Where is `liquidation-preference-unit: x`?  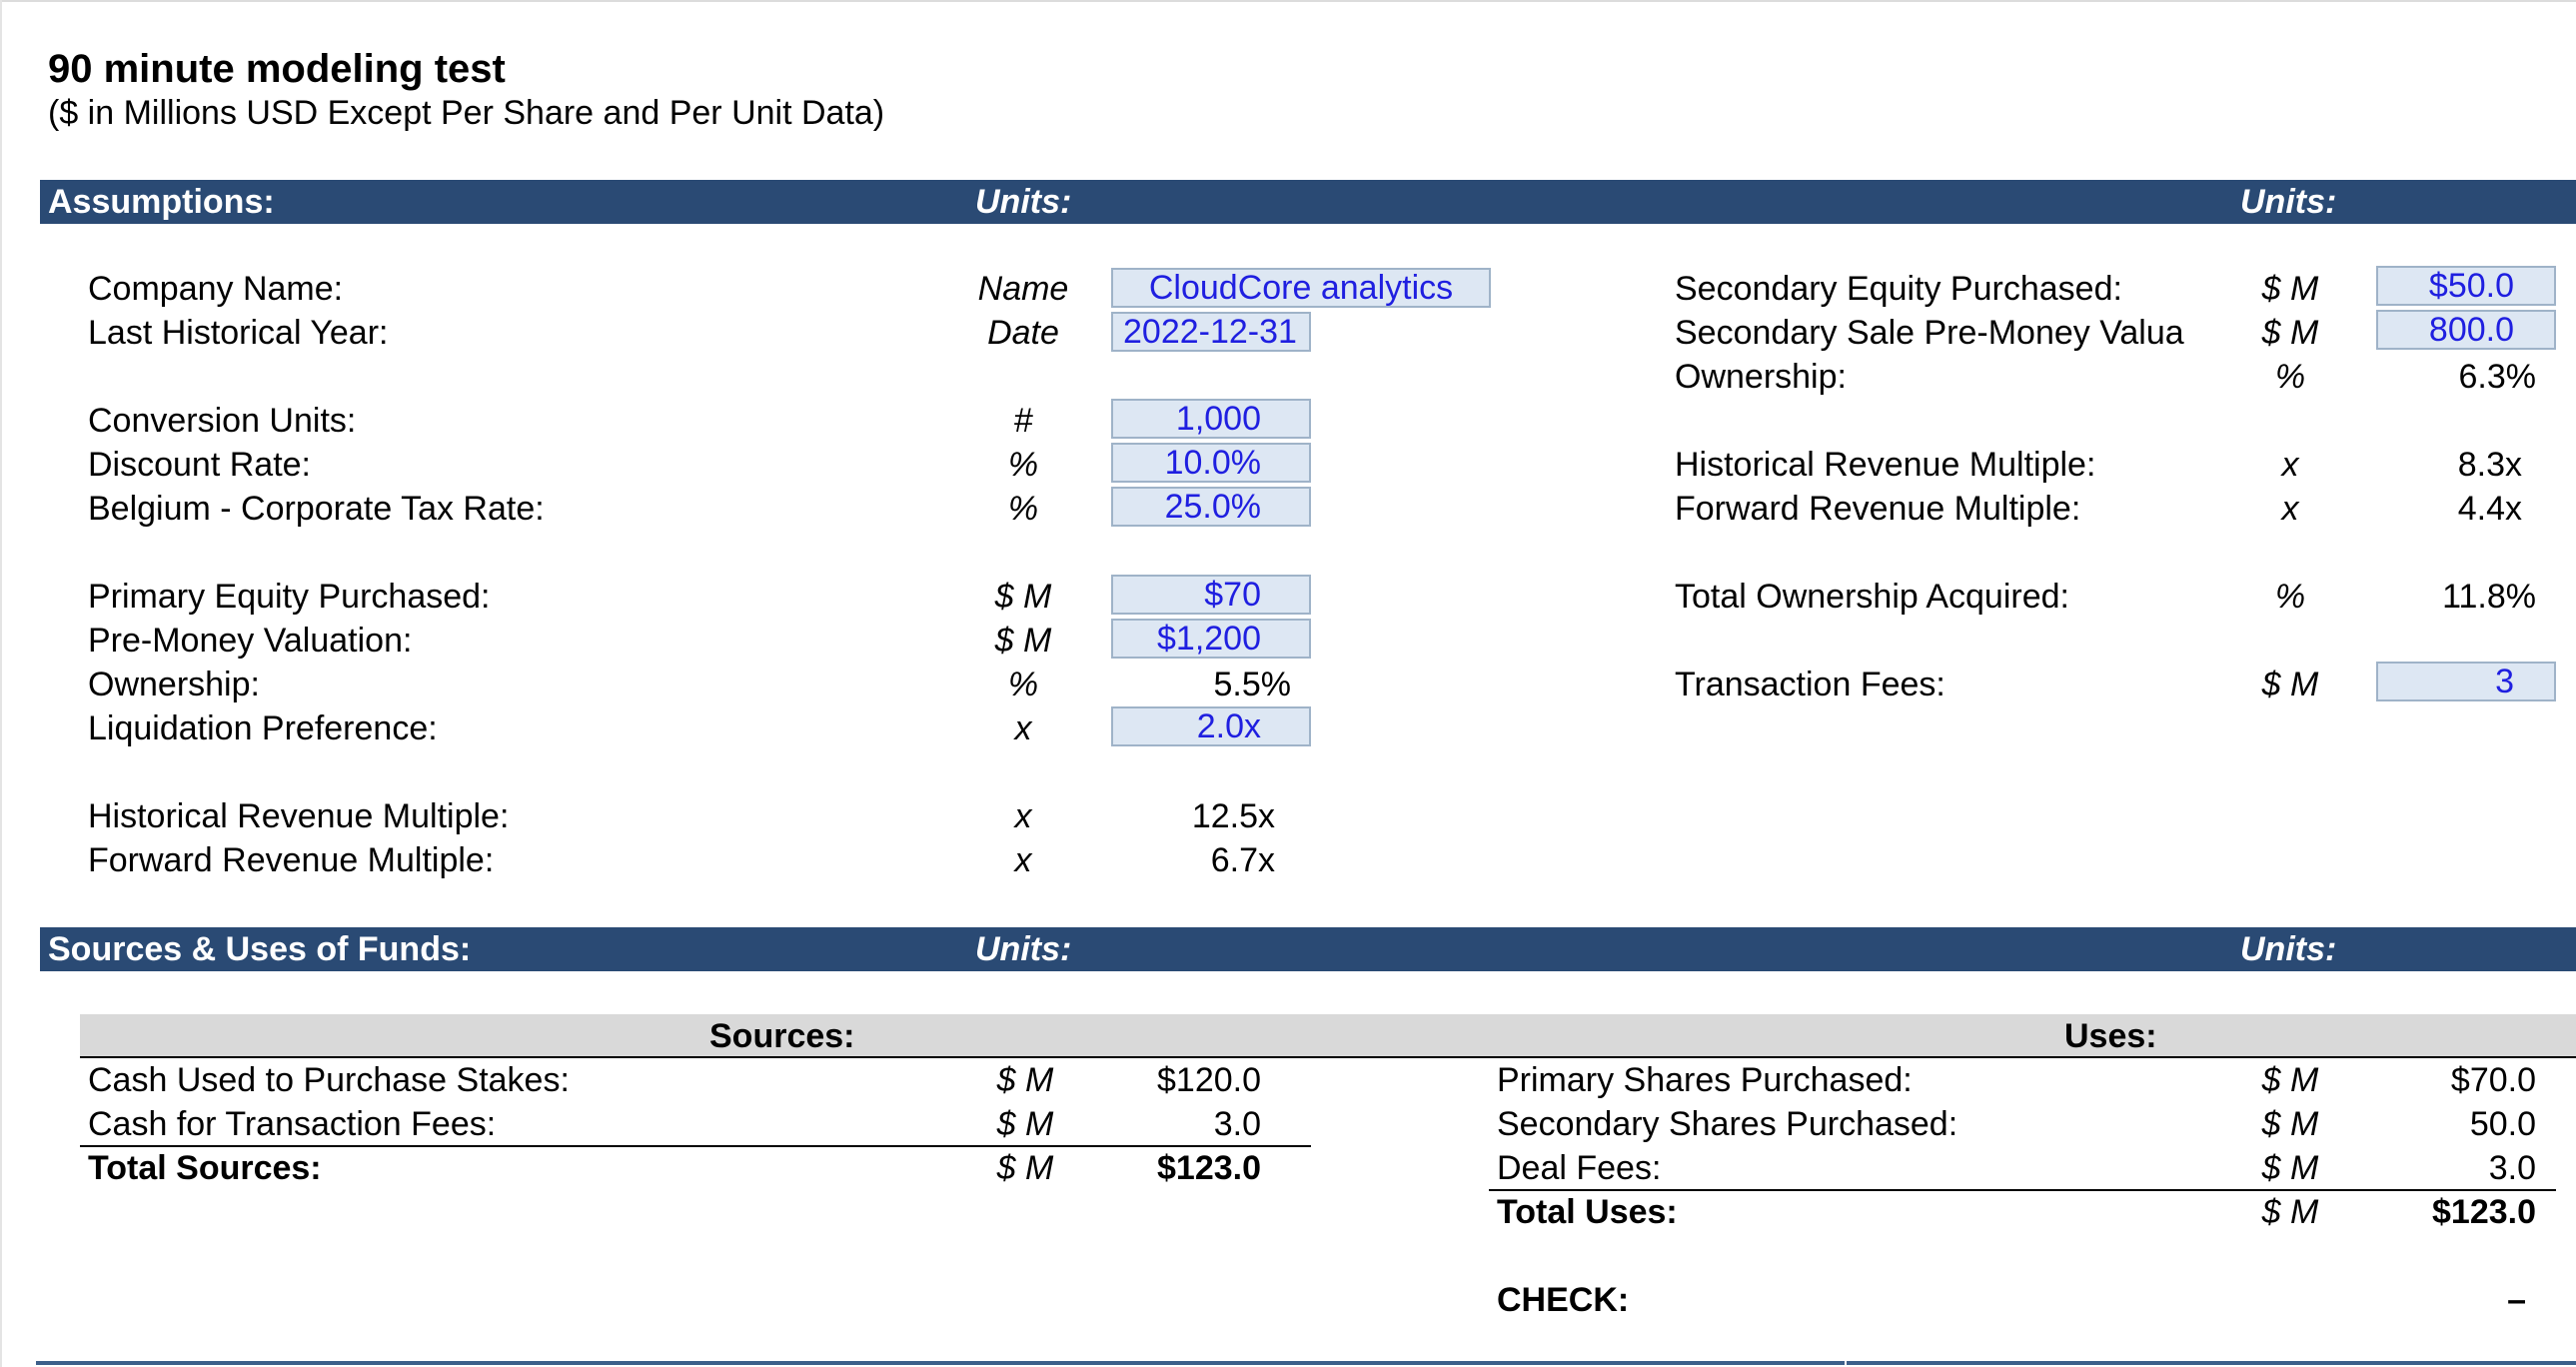 liquidation-preference-unit: x is located at coordinates (1023, 728).